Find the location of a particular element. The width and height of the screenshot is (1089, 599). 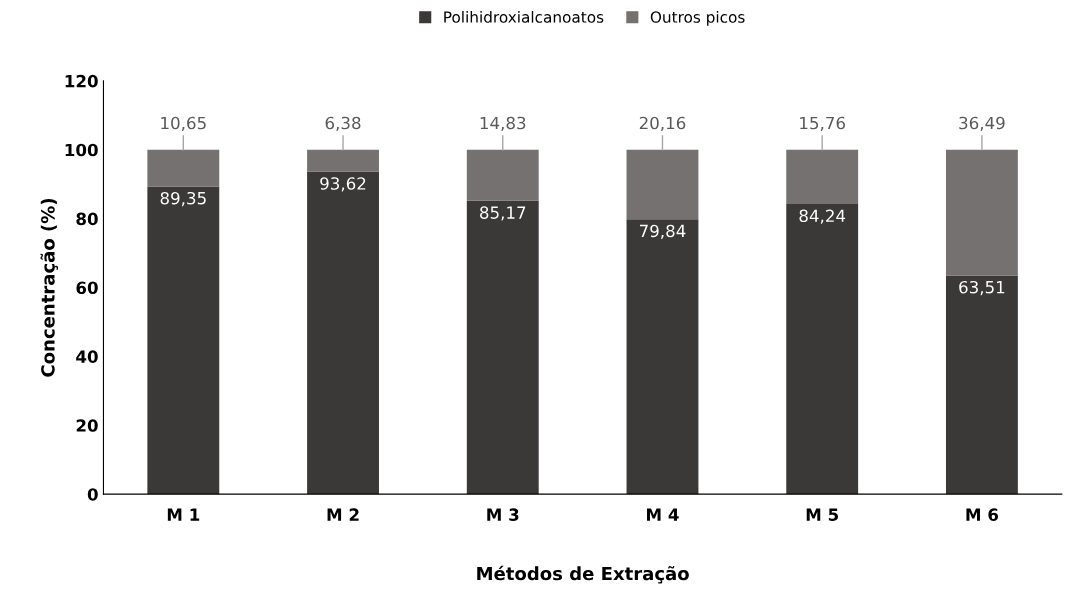

x-tick-label: M 1 is located at coordinates (183, 514).